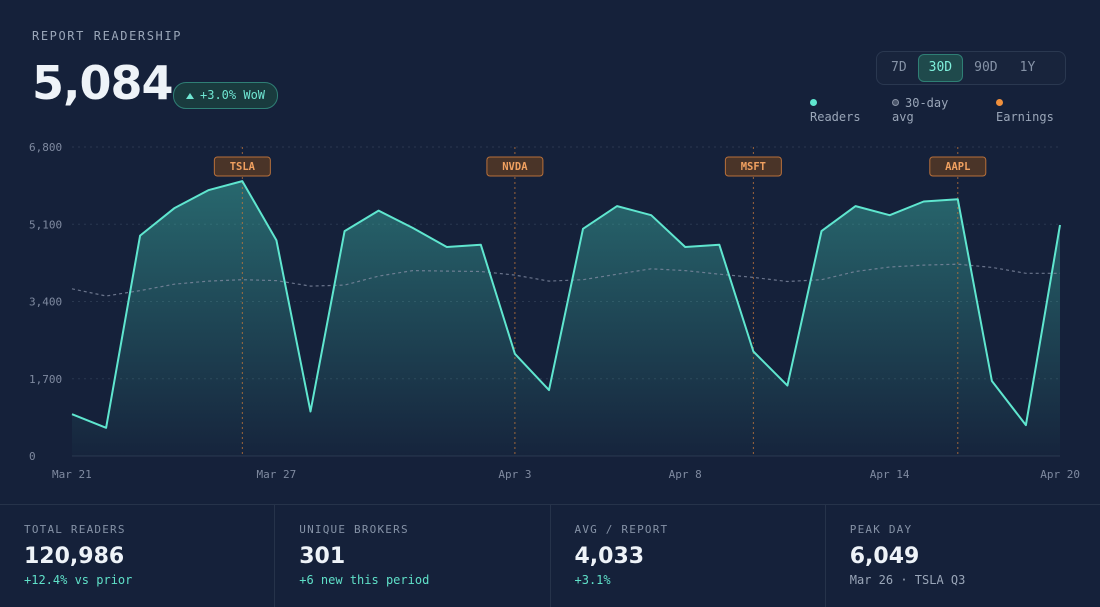 This screenshot has height=607, width=1100. I want to click on earnings-marker-label: MSFT, so click(753, 167).